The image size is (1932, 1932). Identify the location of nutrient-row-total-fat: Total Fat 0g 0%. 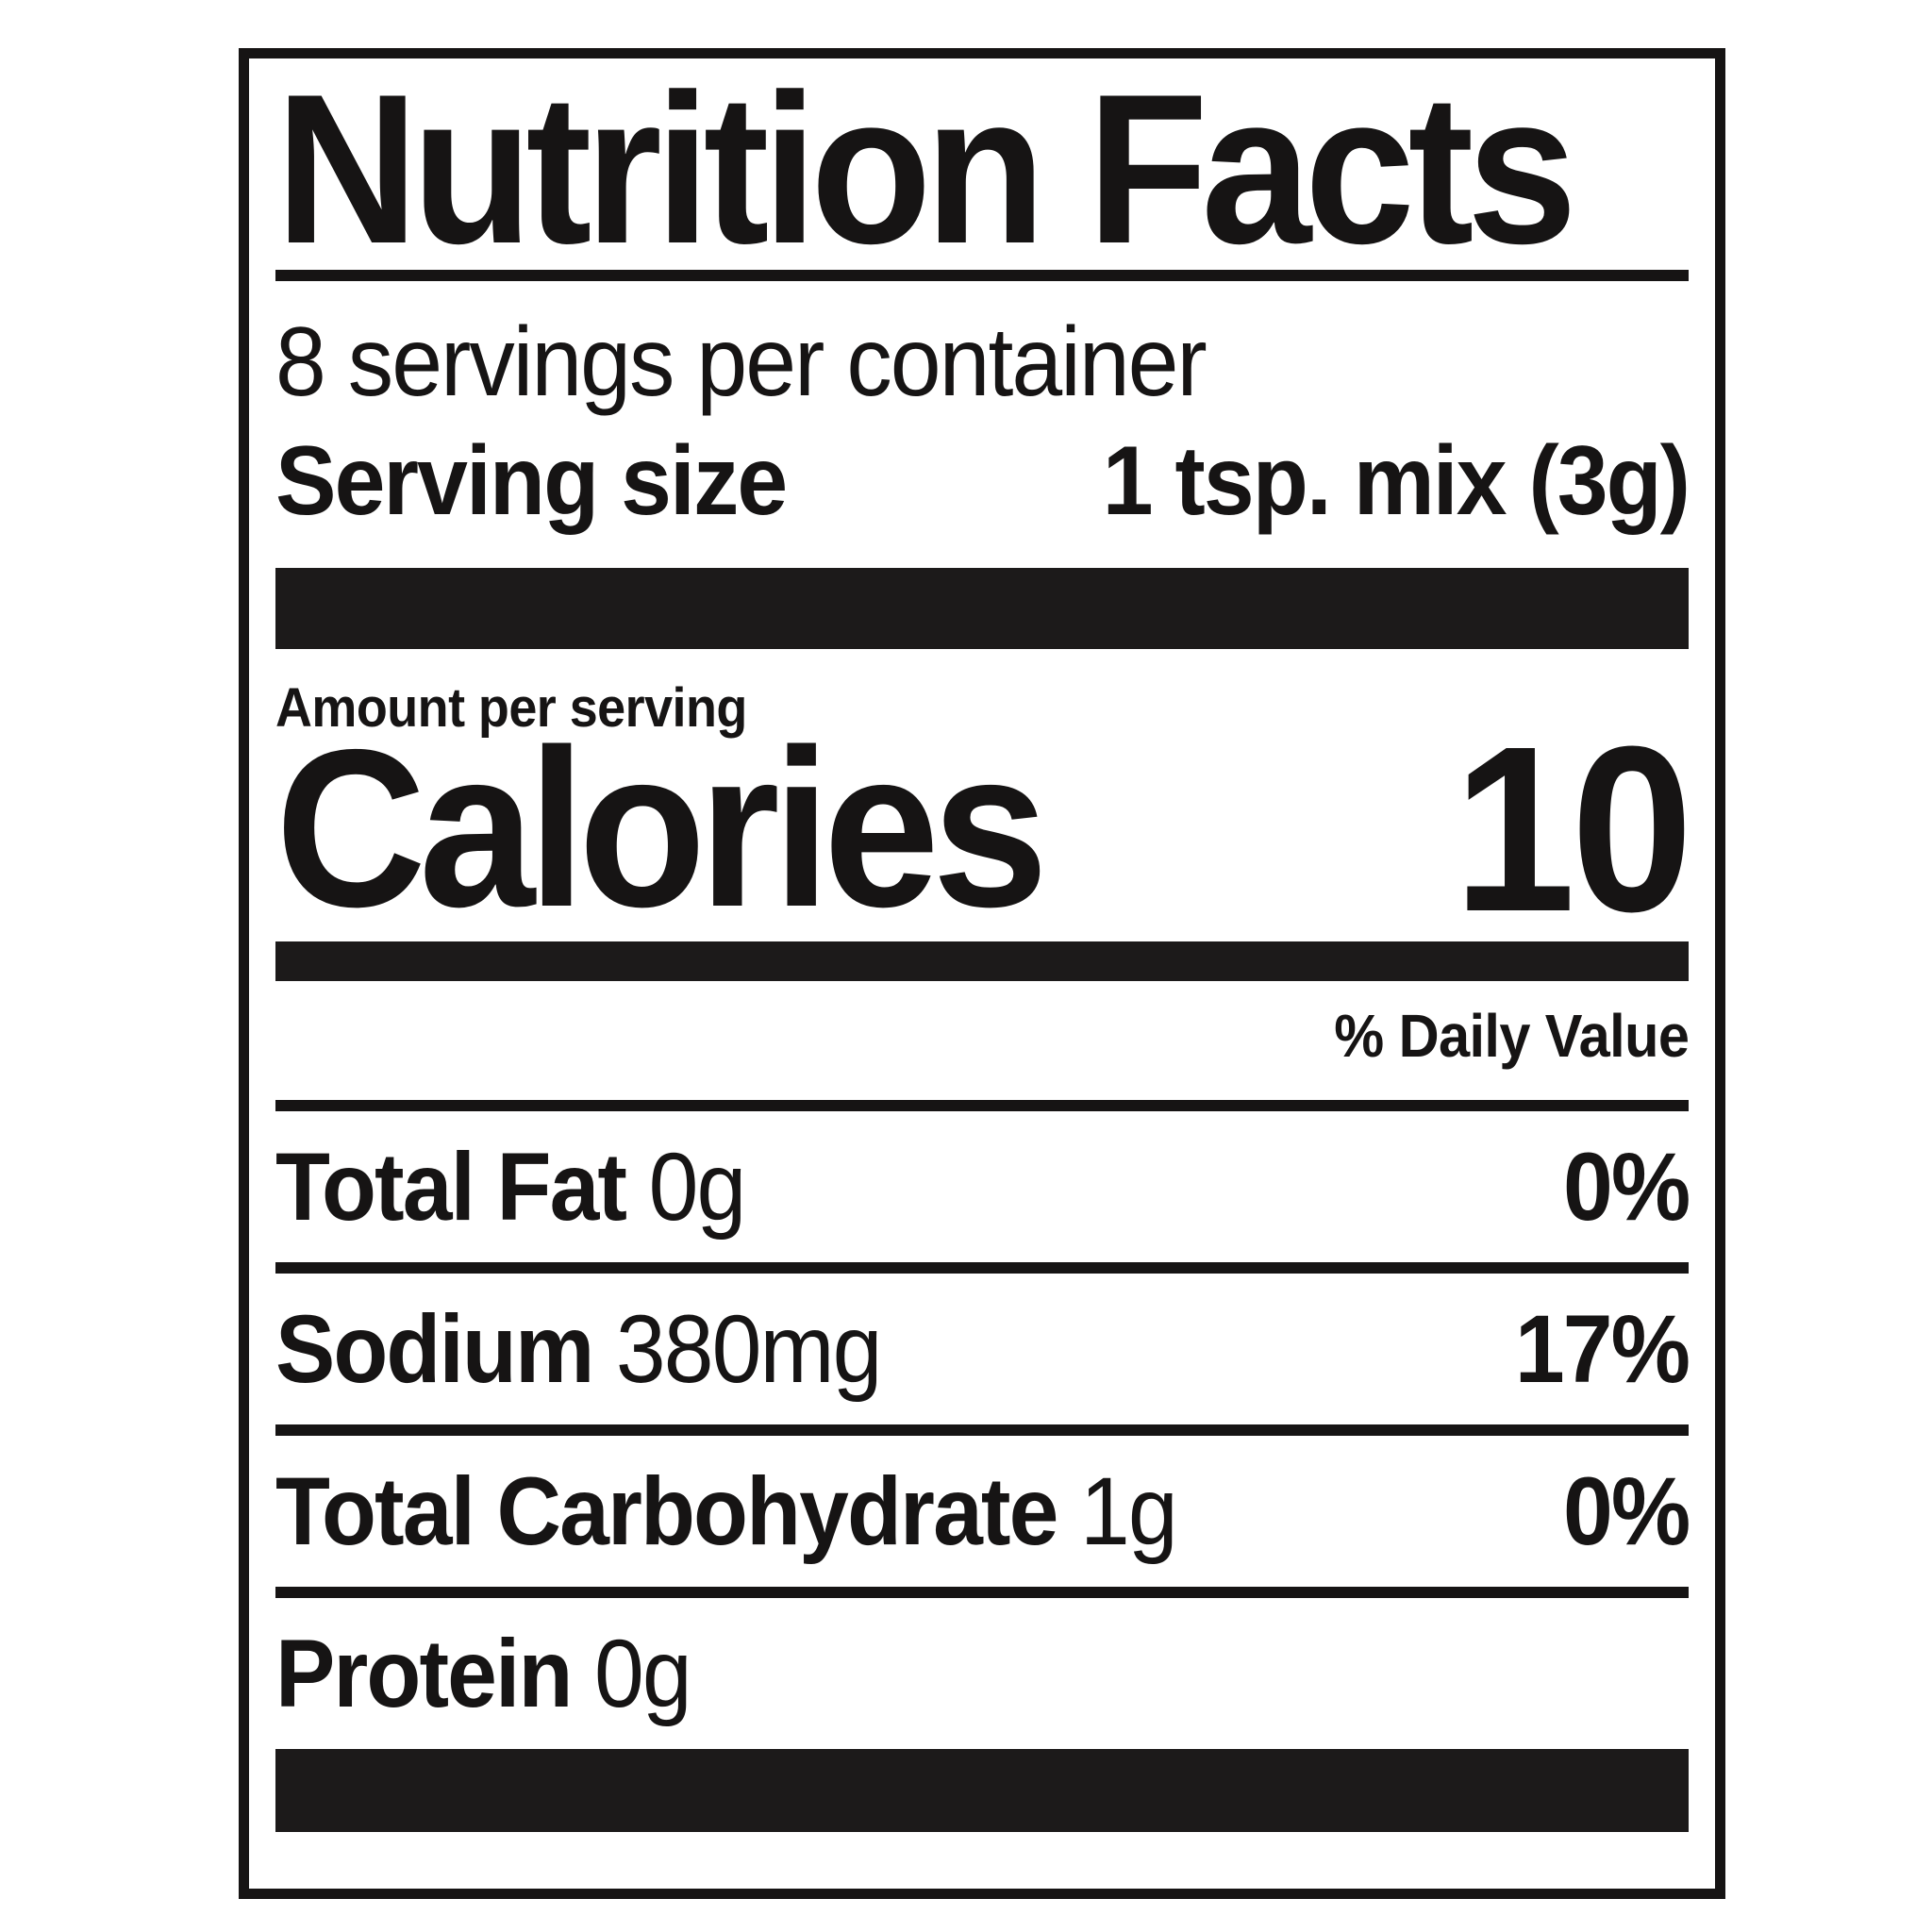
(983, 1187).